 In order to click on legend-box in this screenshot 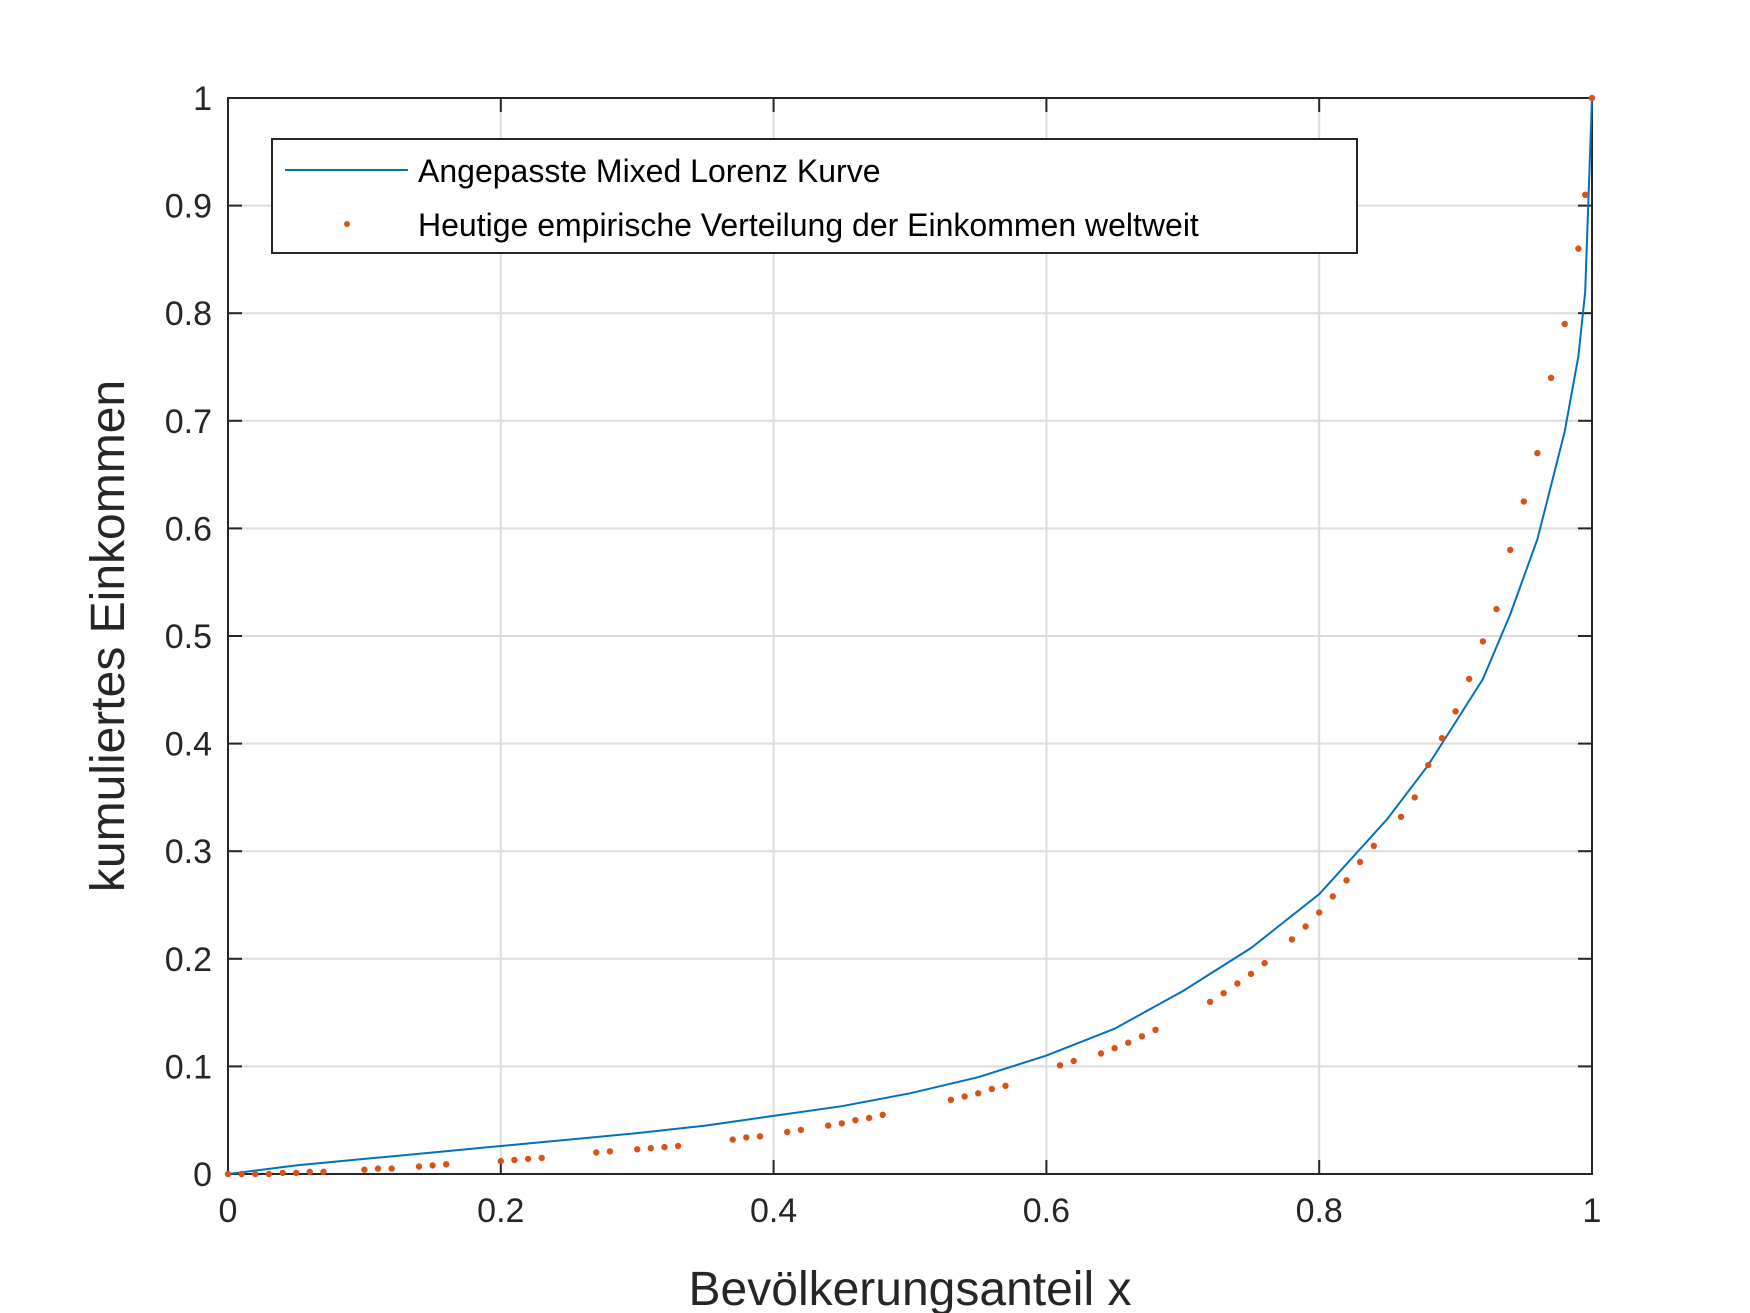, I will do `click(814, 196)`.